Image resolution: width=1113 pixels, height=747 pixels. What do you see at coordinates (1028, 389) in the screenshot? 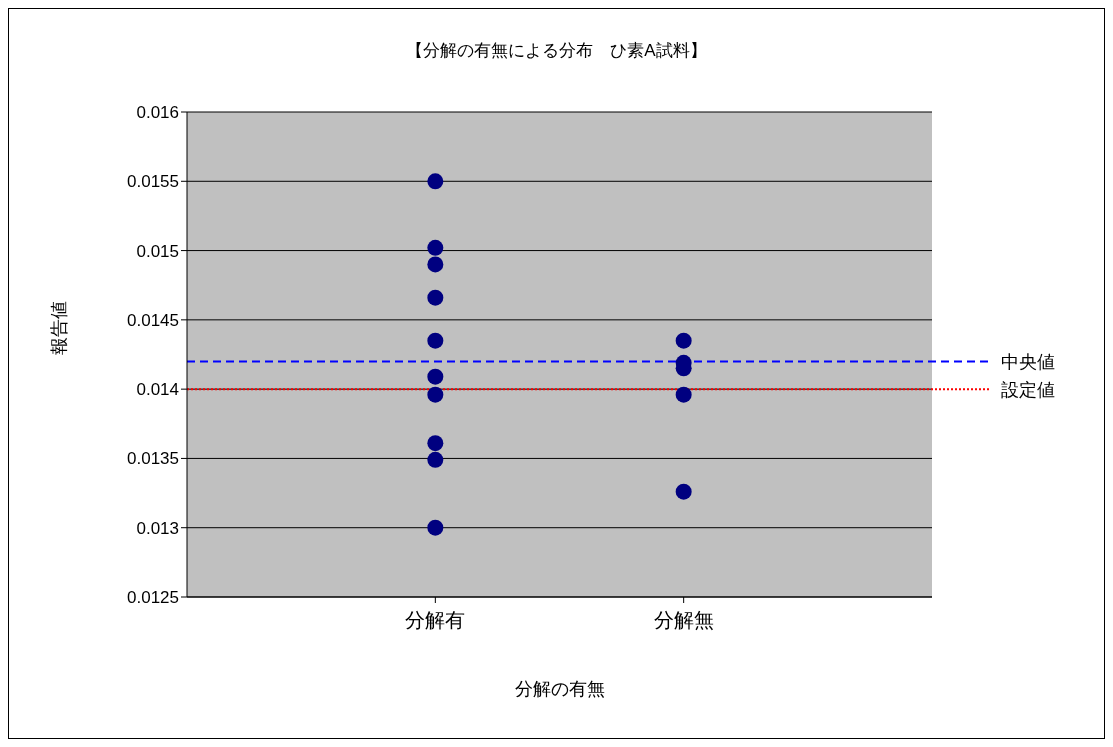
I see `ref-line-label: 設定値` at bounding box center [1028, 389].